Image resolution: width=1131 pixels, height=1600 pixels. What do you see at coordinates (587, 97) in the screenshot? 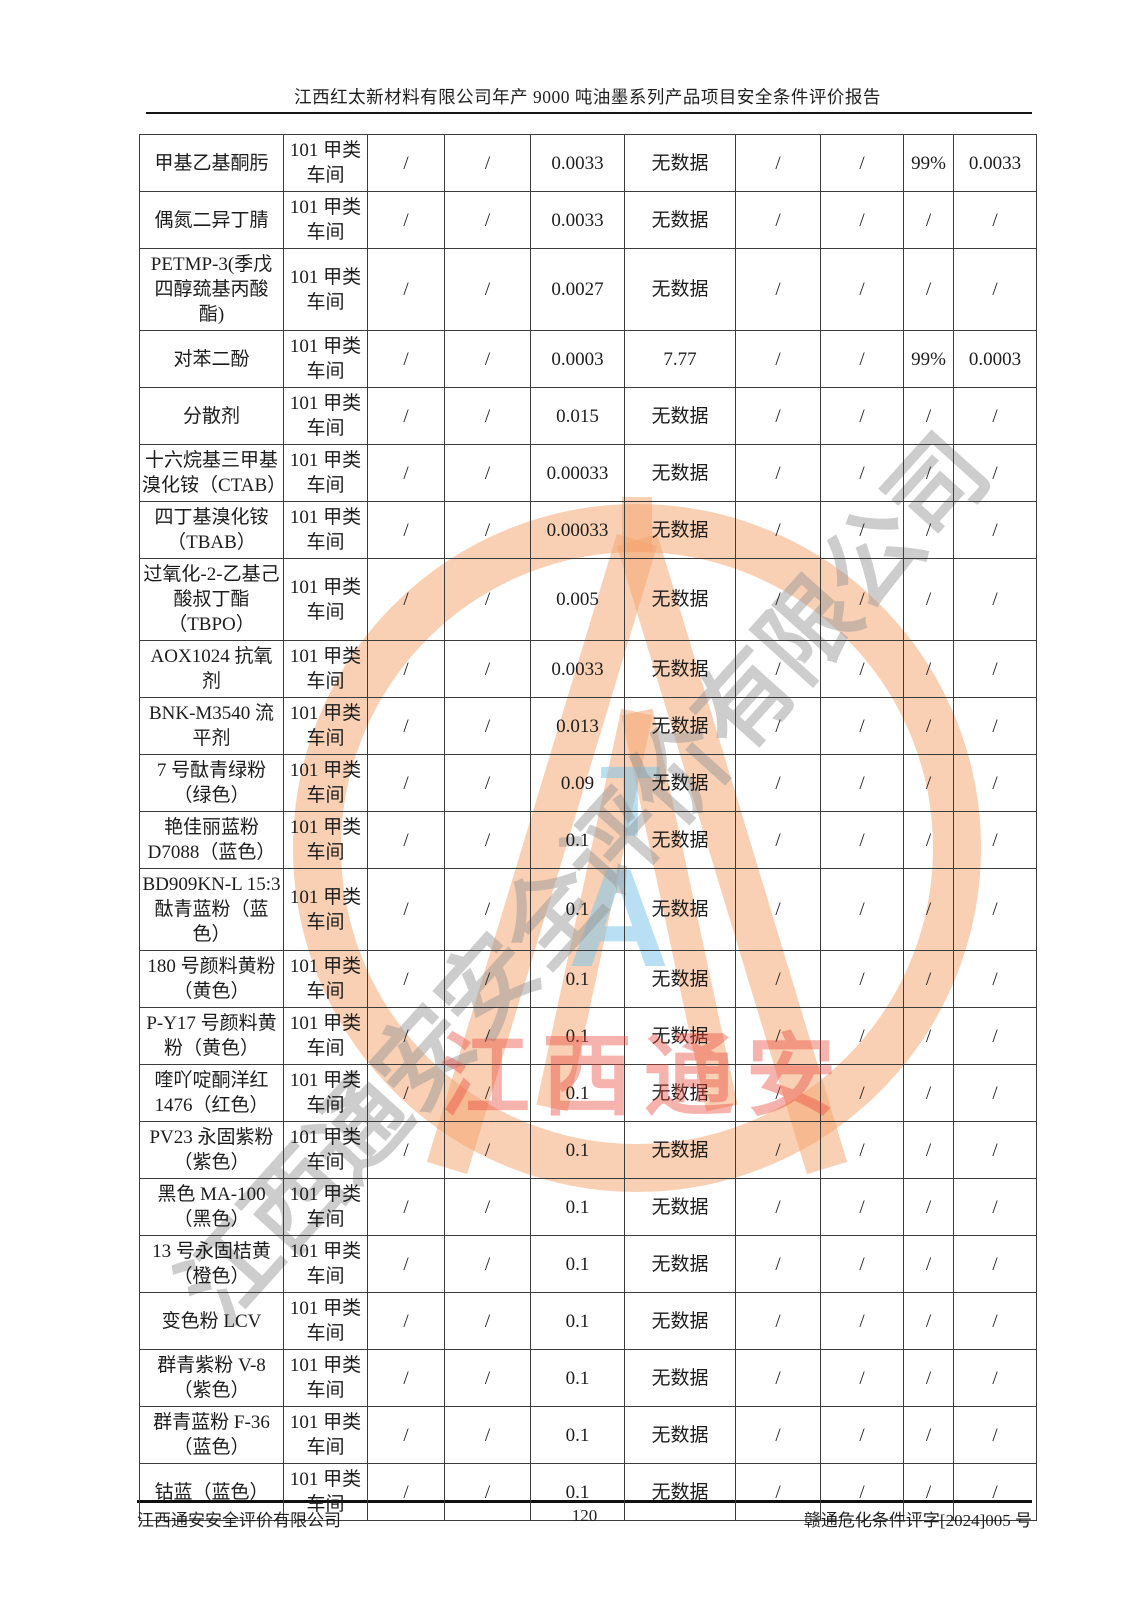
I see `page-title: 江西红太新材料有限公司年产 9000 吨油墨系列产品项目安全条件评价报告` at bounding box center [587, 97].